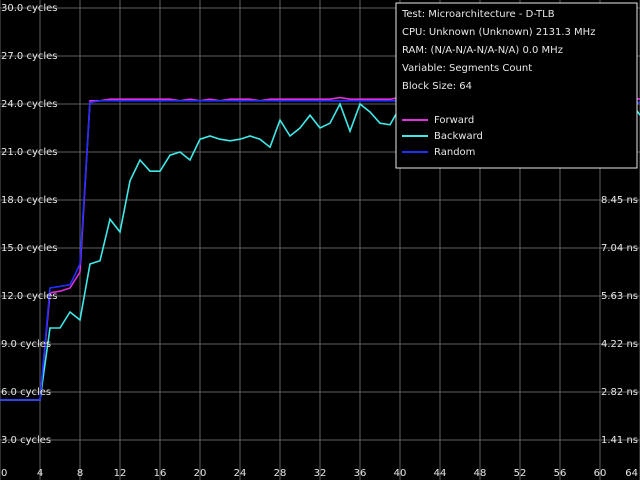 This screenshot has height=480, width=640. Describe the element at coordinates (619, 440) in the screenshot. I see `y2-tick-label: 1.41 ns` at that location.